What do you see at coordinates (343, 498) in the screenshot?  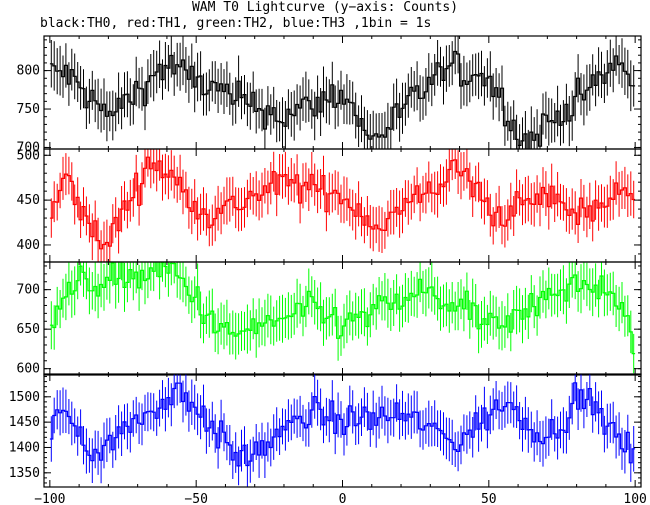 I see `x-tick-label: 0` at bounding box center [343, 498].